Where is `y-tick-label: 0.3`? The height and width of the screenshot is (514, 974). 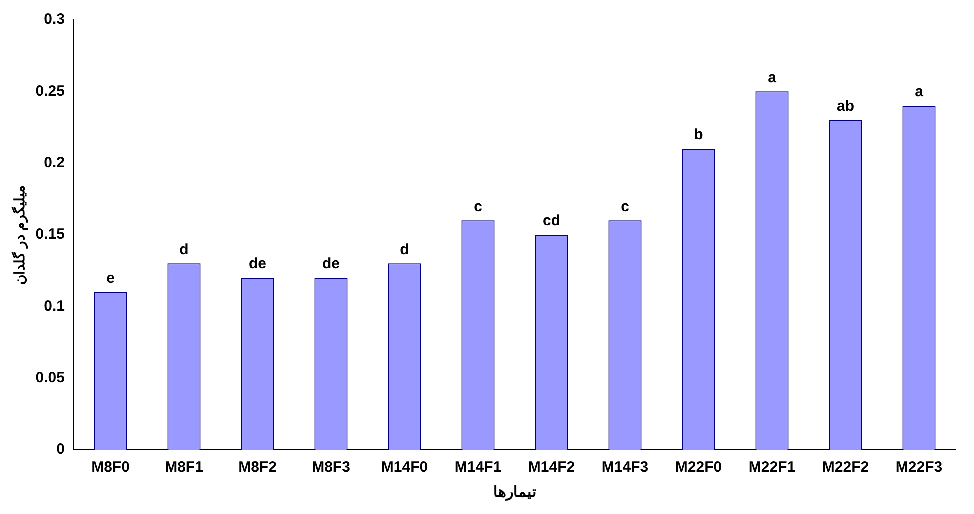
y-tick-label: 0.3 is located at coordinates (54, 19).